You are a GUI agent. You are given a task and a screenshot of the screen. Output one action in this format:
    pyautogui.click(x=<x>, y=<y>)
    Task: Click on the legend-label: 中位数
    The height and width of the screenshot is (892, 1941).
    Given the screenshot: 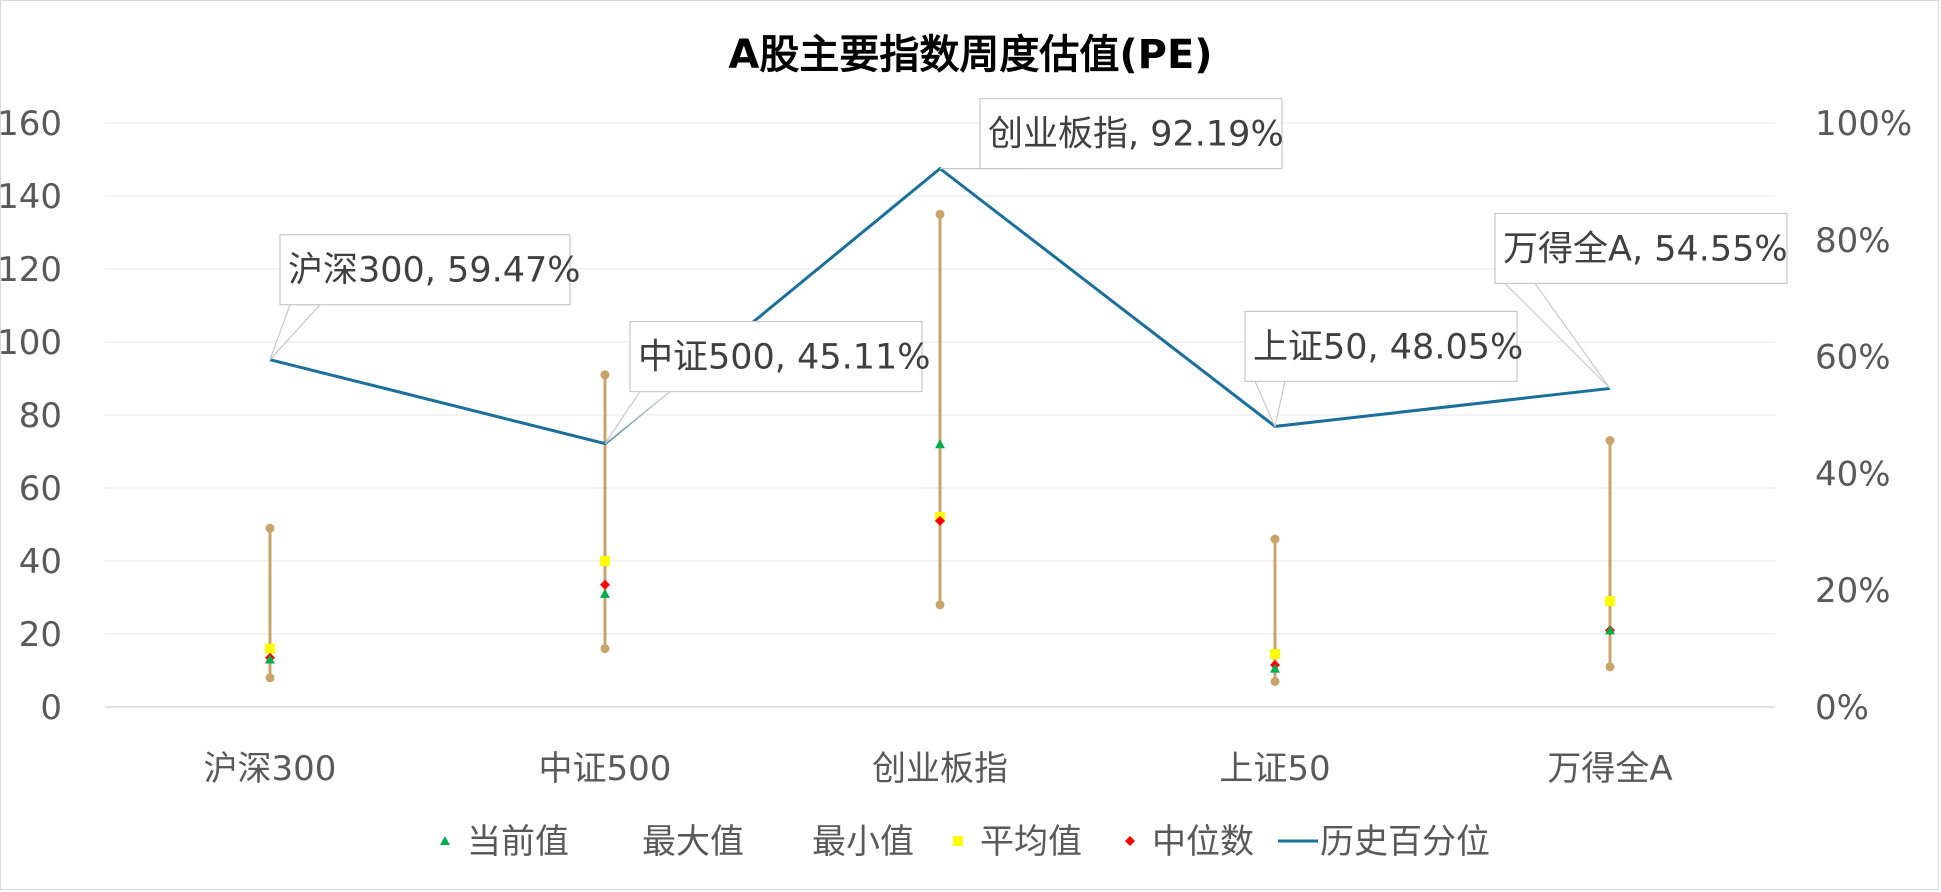 What is the action you would take?
    pyautogui.click(x=1203, y=842)
    